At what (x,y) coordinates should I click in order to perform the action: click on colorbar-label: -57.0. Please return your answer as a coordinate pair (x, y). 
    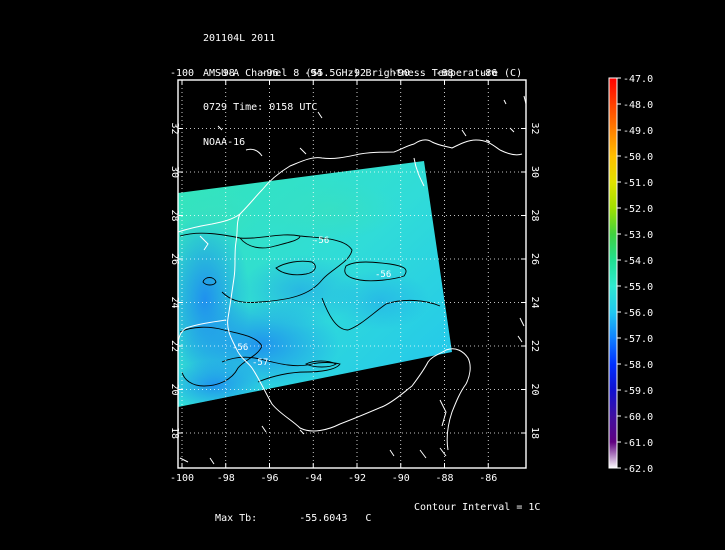
    Looking at the image, I should click on (638, 339).